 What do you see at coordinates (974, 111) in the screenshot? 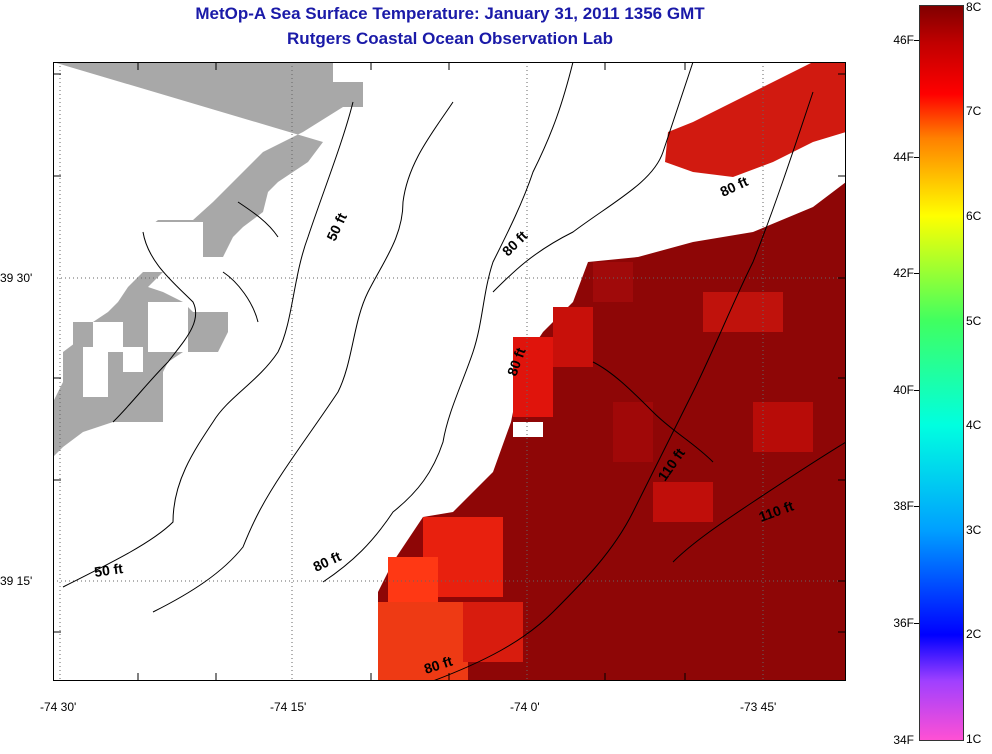
I see `colorbar-c-label: 7C` at bounding box center [974, 111].